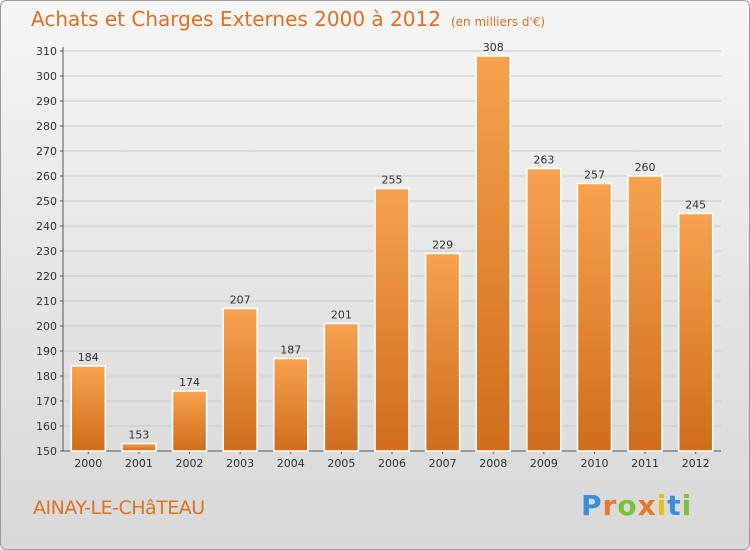 This screenshot has width=750, height=550. Describe the element at coordinates (189, 421) in the screenshot. I see `bar-2002` at that location.